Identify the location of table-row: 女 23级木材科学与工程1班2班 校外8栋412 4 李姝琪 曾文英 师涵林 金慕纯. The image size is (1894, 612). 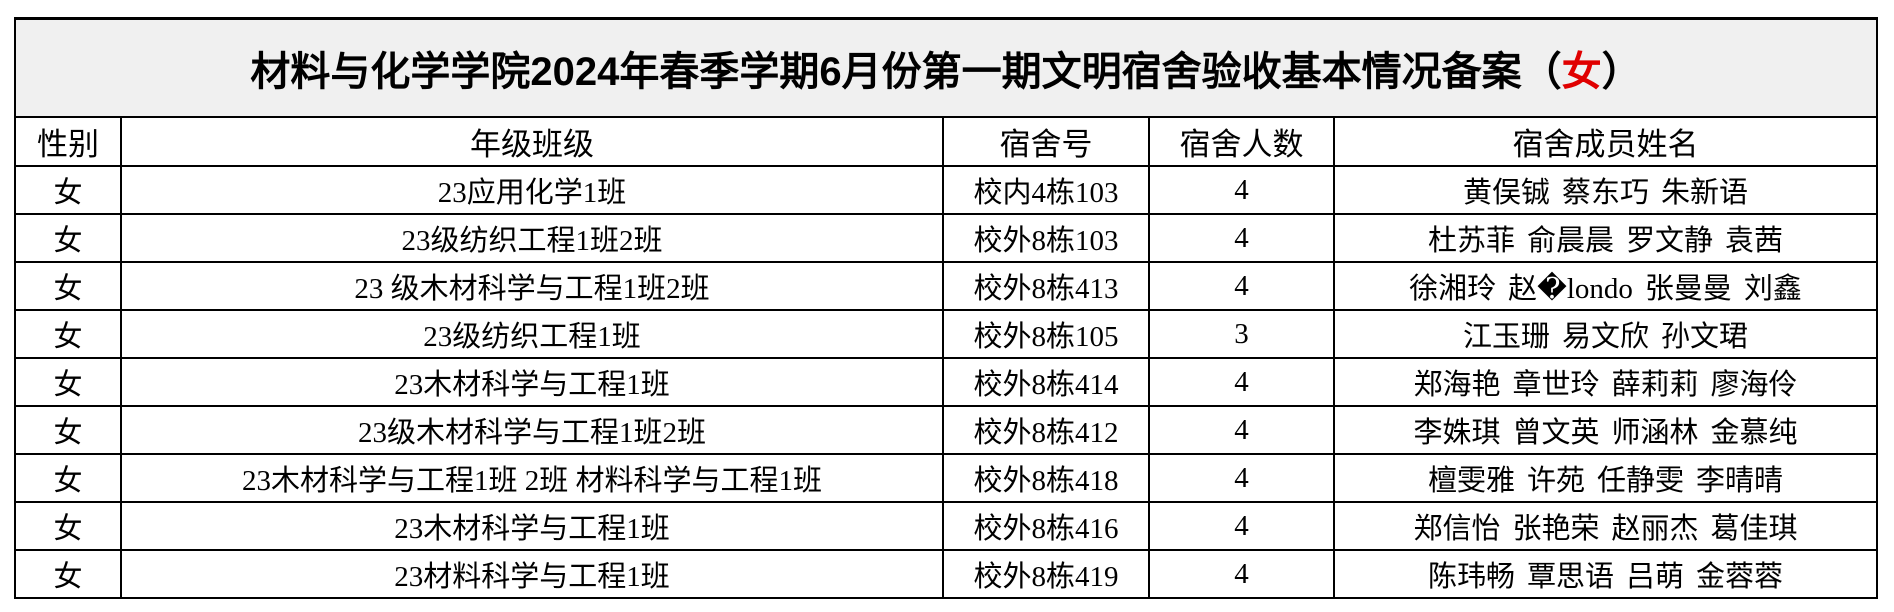
(946, 430).